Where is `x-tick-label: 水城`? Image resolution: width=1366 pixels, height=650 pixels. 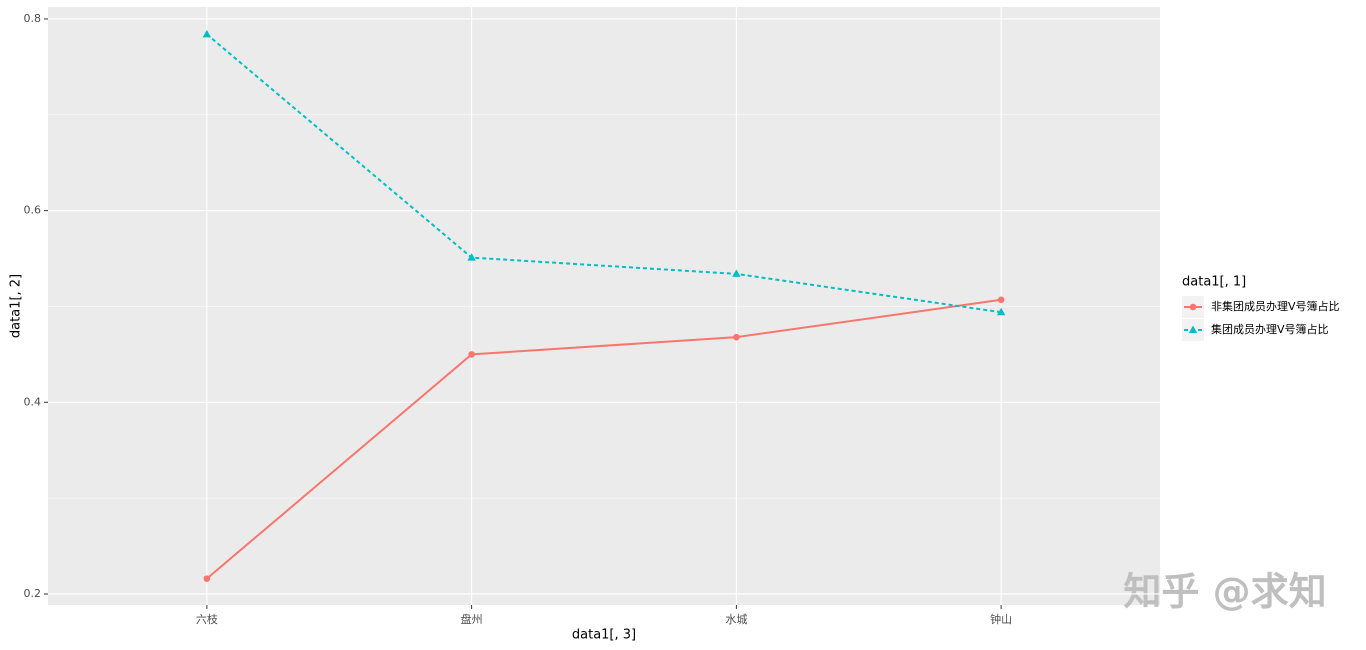
x-tick-label: 水城 is located at coordinates (736, 619).